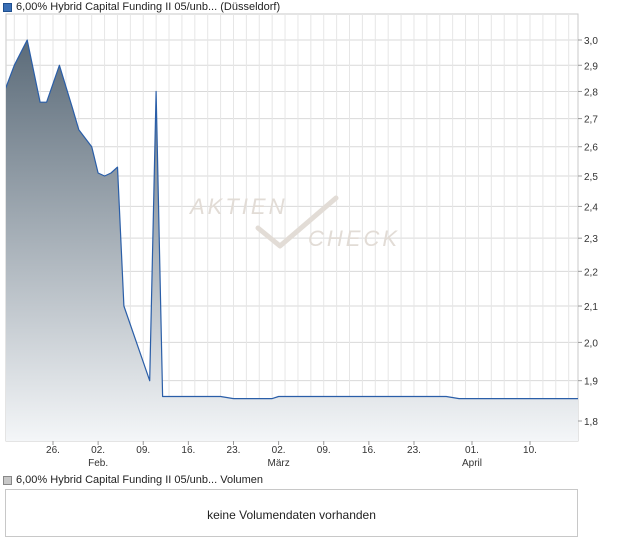  Describe the element at coordinates (591, 422) in the screenshot. I see `y-tick-label: 1,8` at that location.